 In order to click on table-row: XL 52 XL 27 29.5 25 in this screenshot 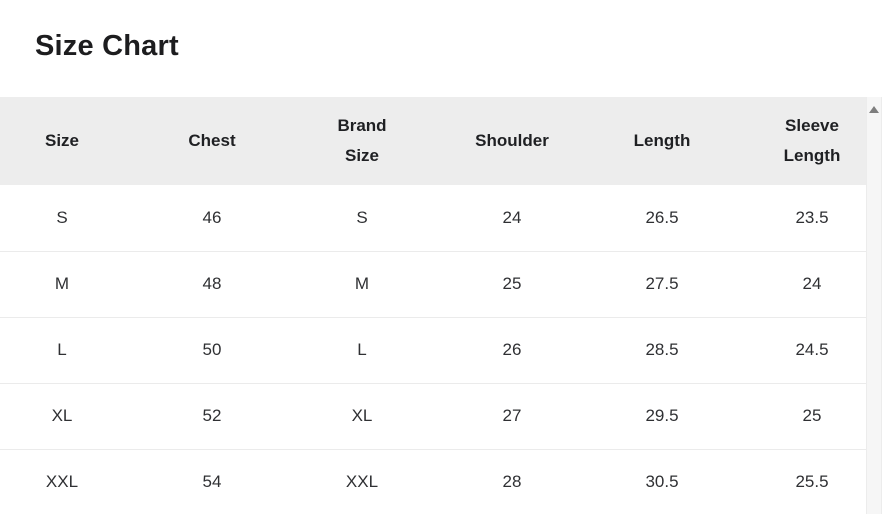, I will do `click(441, 416)`.